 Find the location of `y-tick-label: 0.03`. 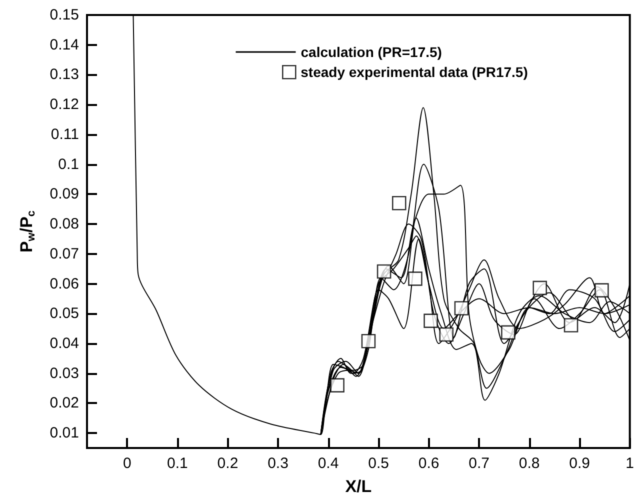

y-tick-label: 0.03 is located at coordinates (64, 373).